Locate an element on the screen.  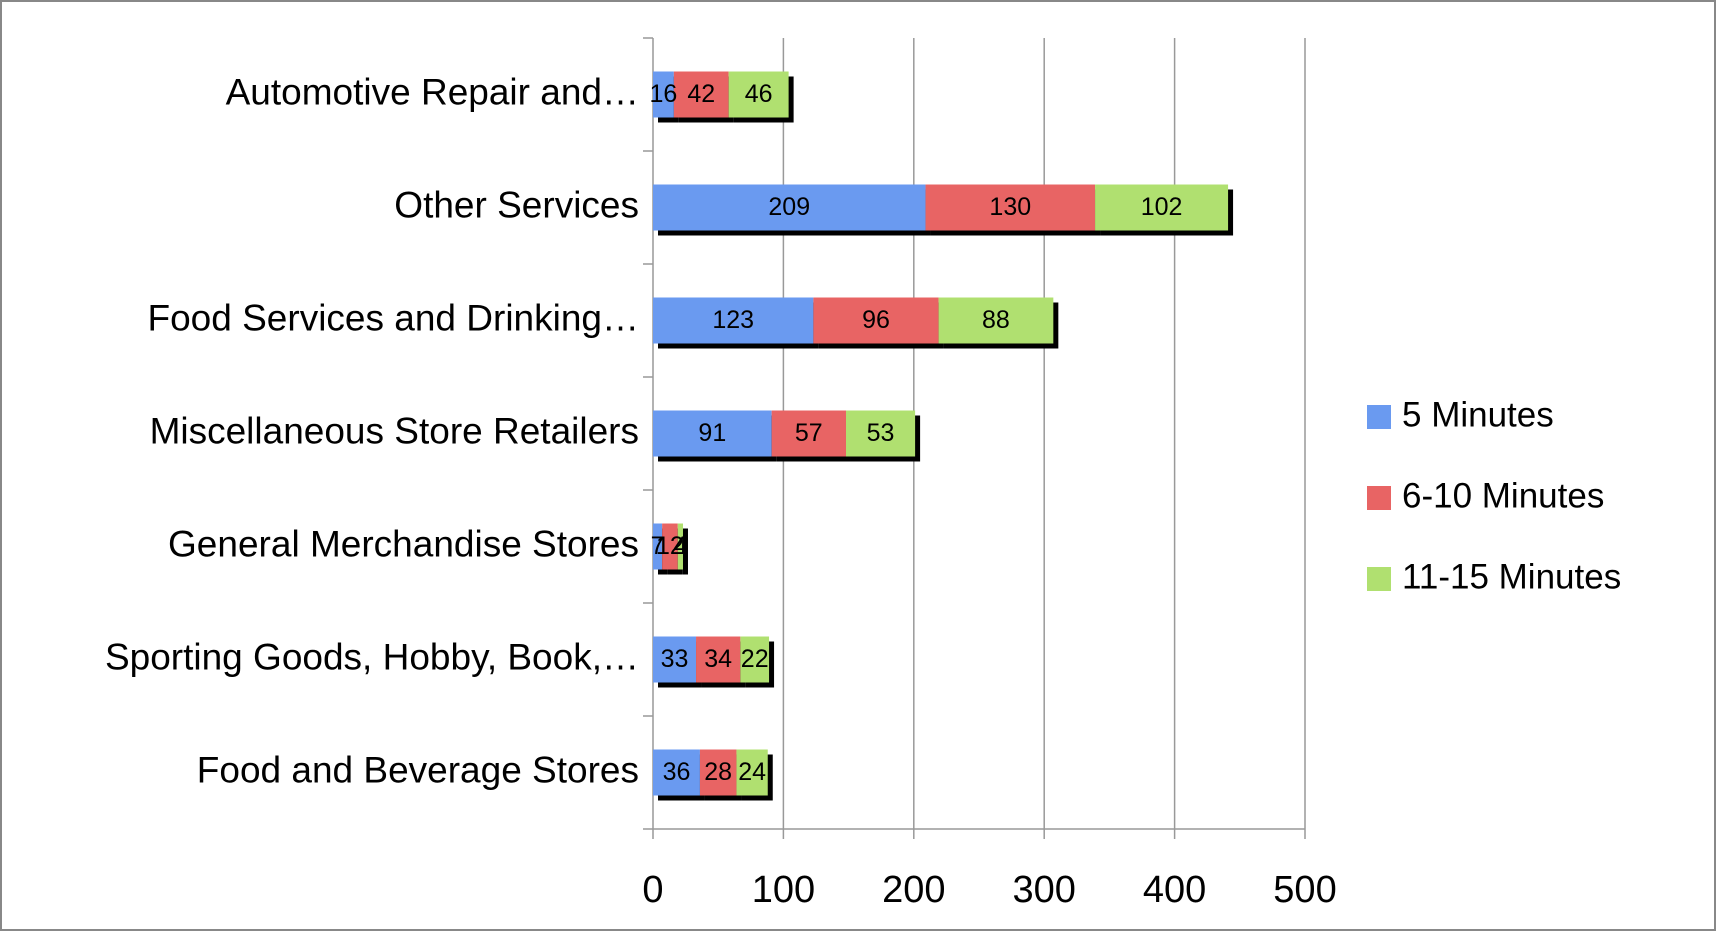
data-label: 123 is located at coordinates (733, 320).